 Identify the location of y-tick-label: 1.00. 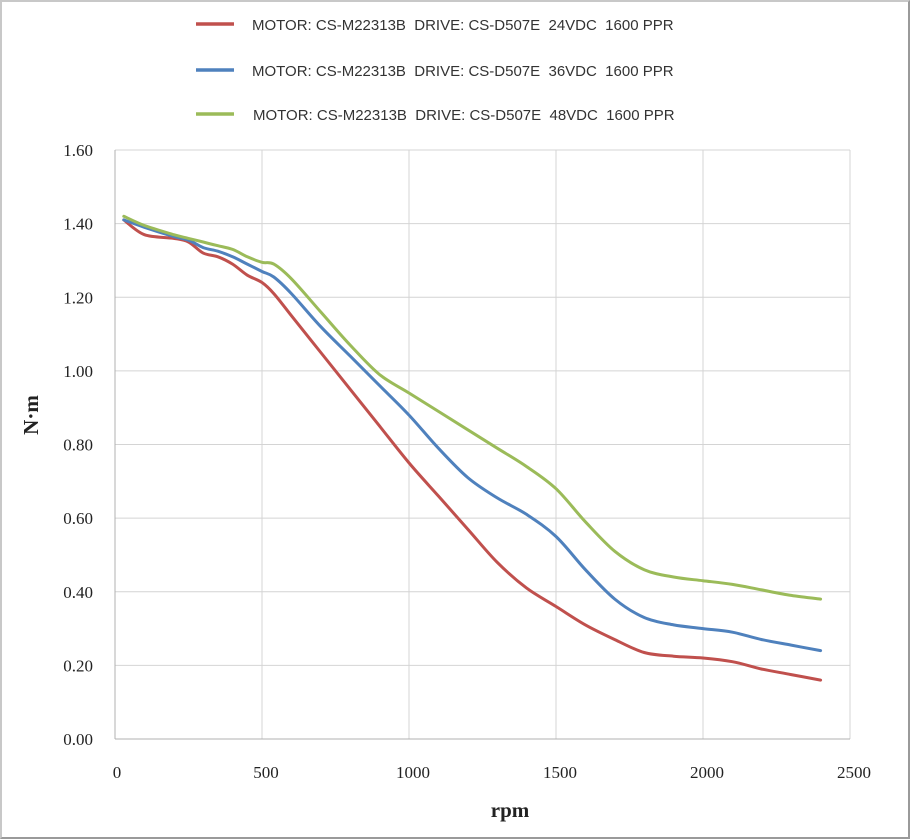
(78, 371).